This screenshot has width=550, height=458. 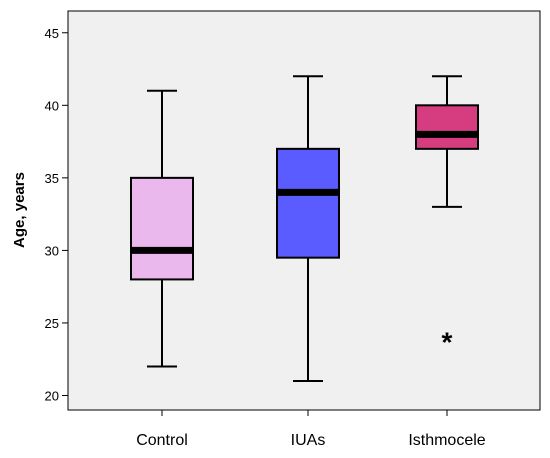 I want to click on y-tick-label: 45, so click(x=52, y=33).